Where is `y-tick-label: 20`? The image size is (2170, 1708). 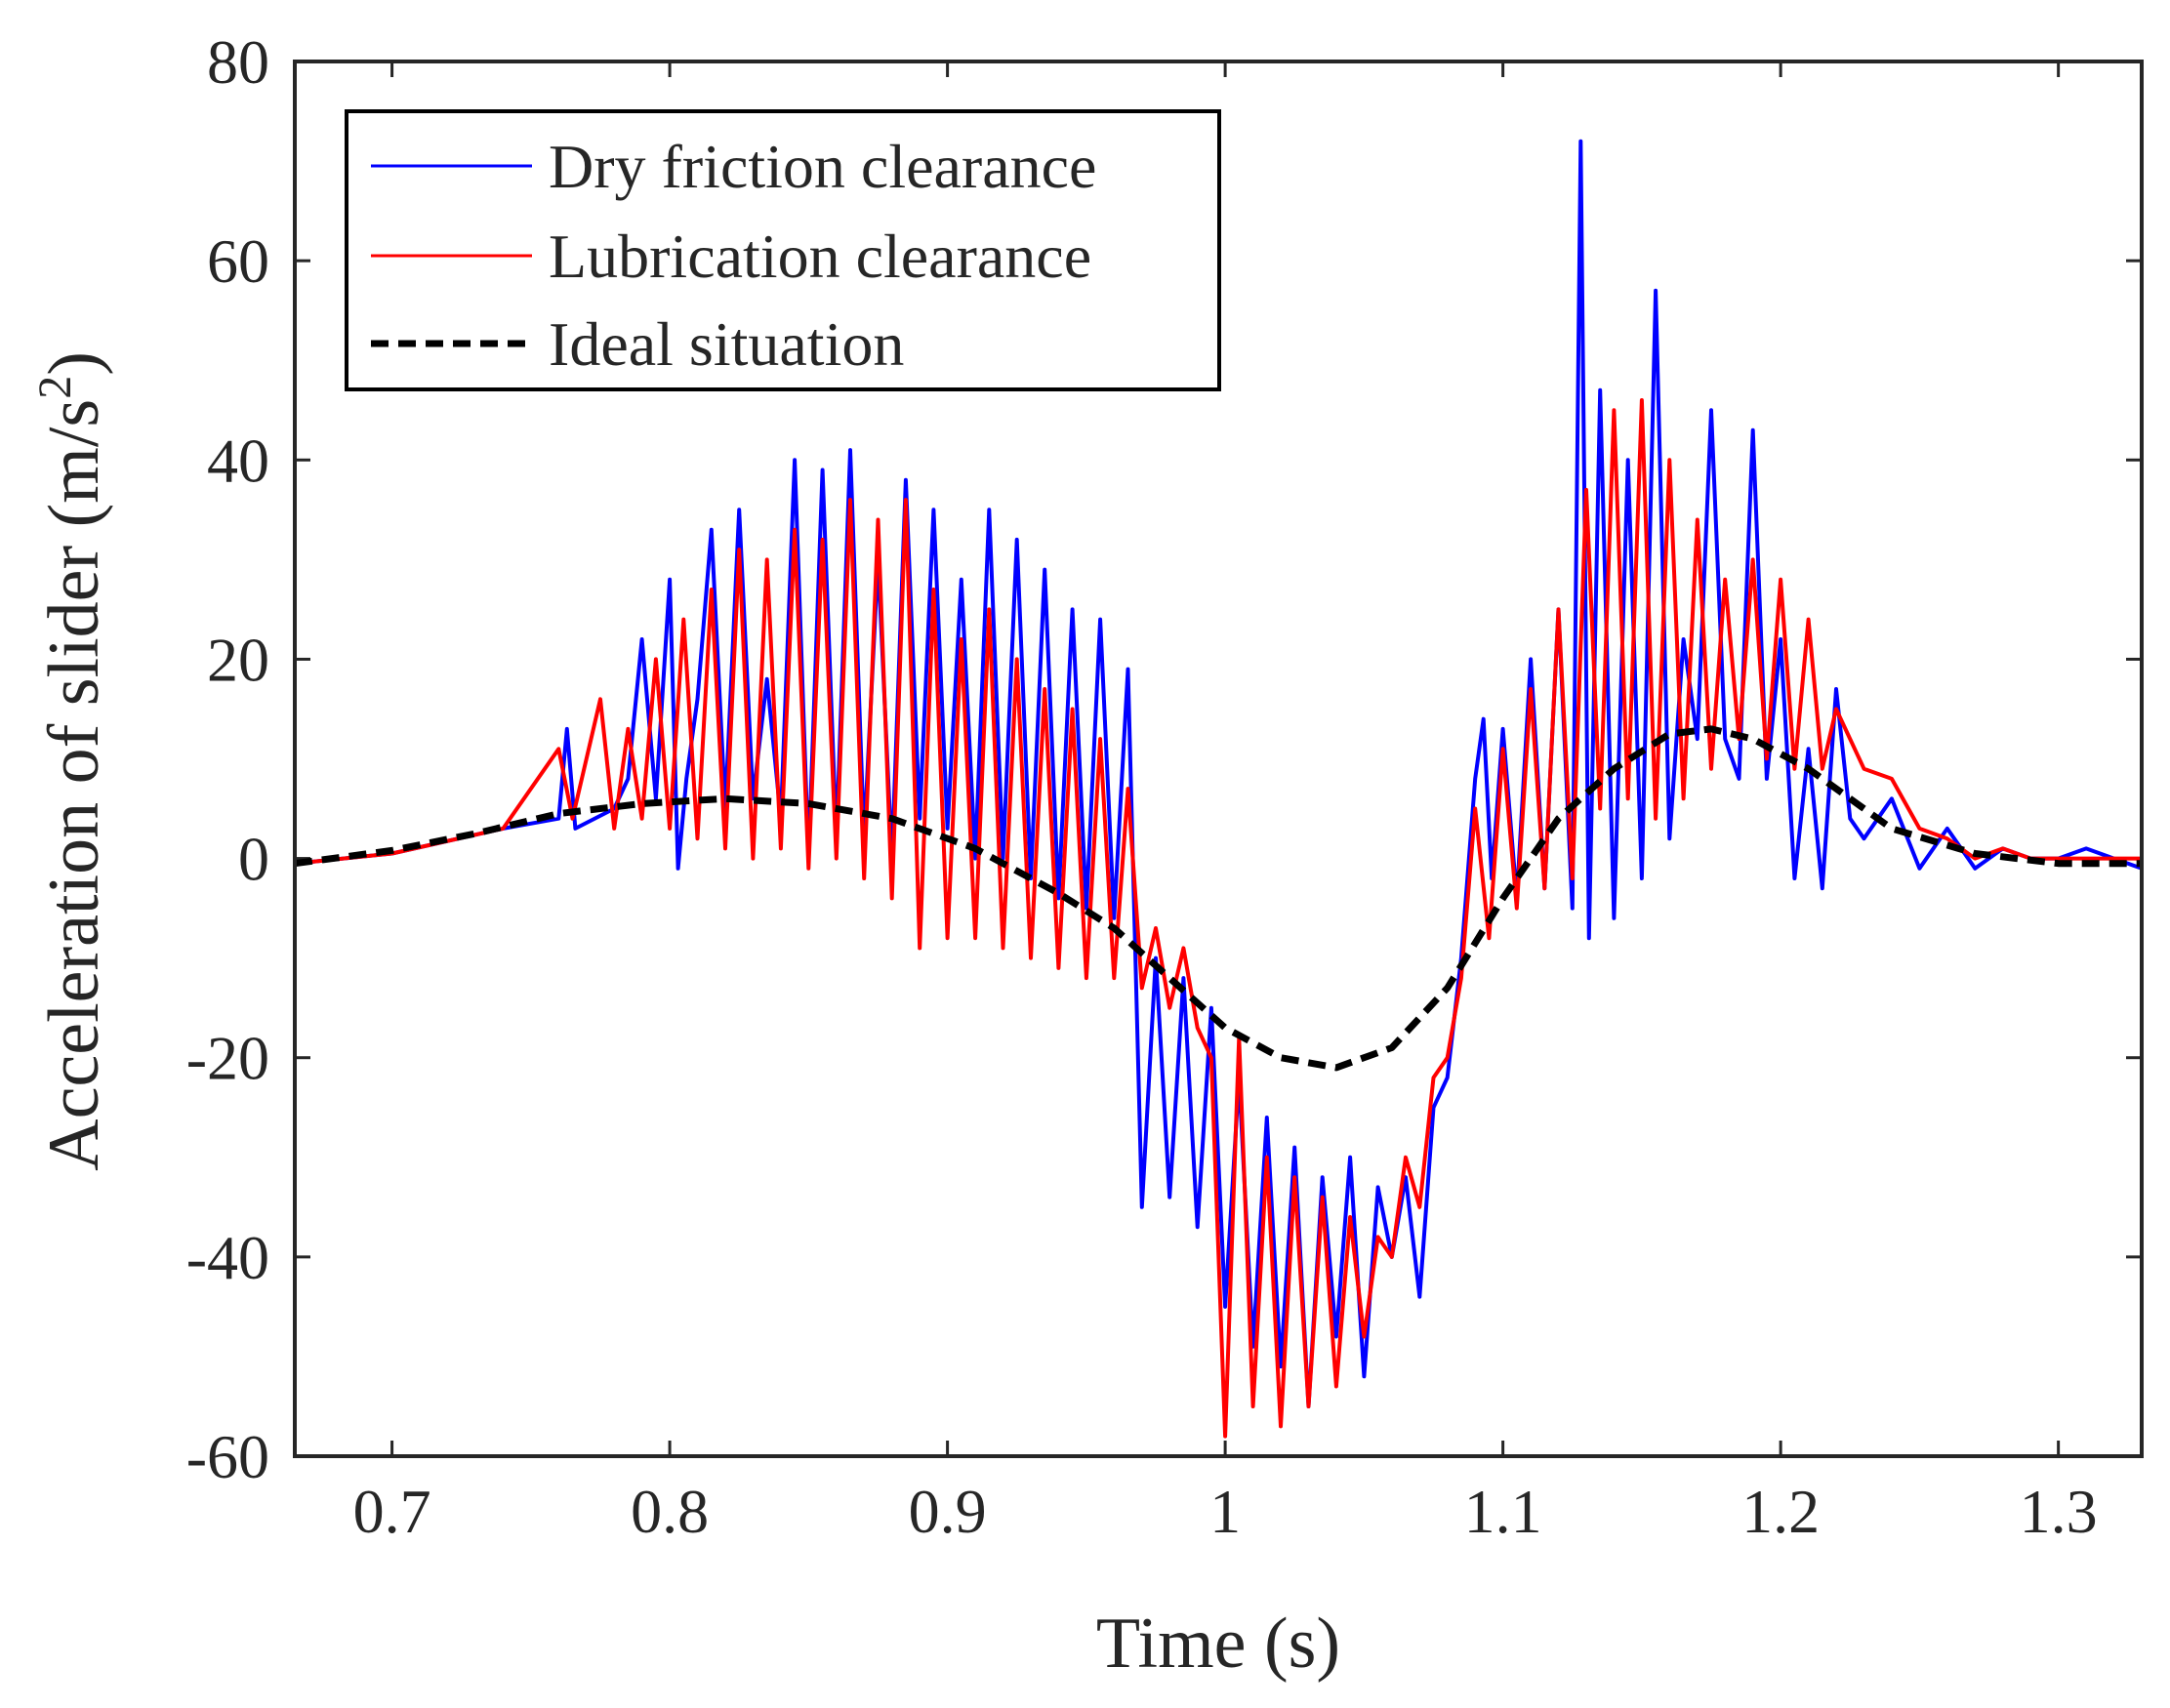 y-tick-label: 20 is located at coordinates (238, 659).